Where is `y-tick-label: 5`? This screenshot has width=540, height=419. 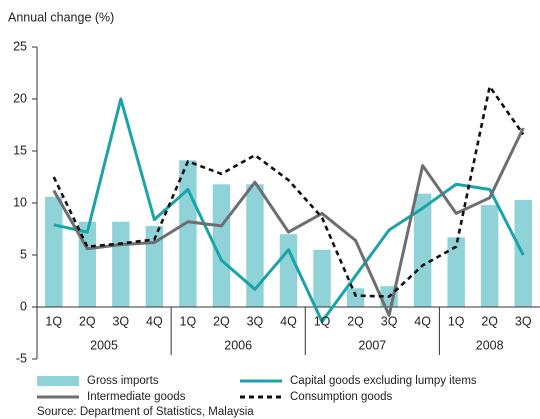 y-tick-label: 5 is located at coordinates (23, 254).